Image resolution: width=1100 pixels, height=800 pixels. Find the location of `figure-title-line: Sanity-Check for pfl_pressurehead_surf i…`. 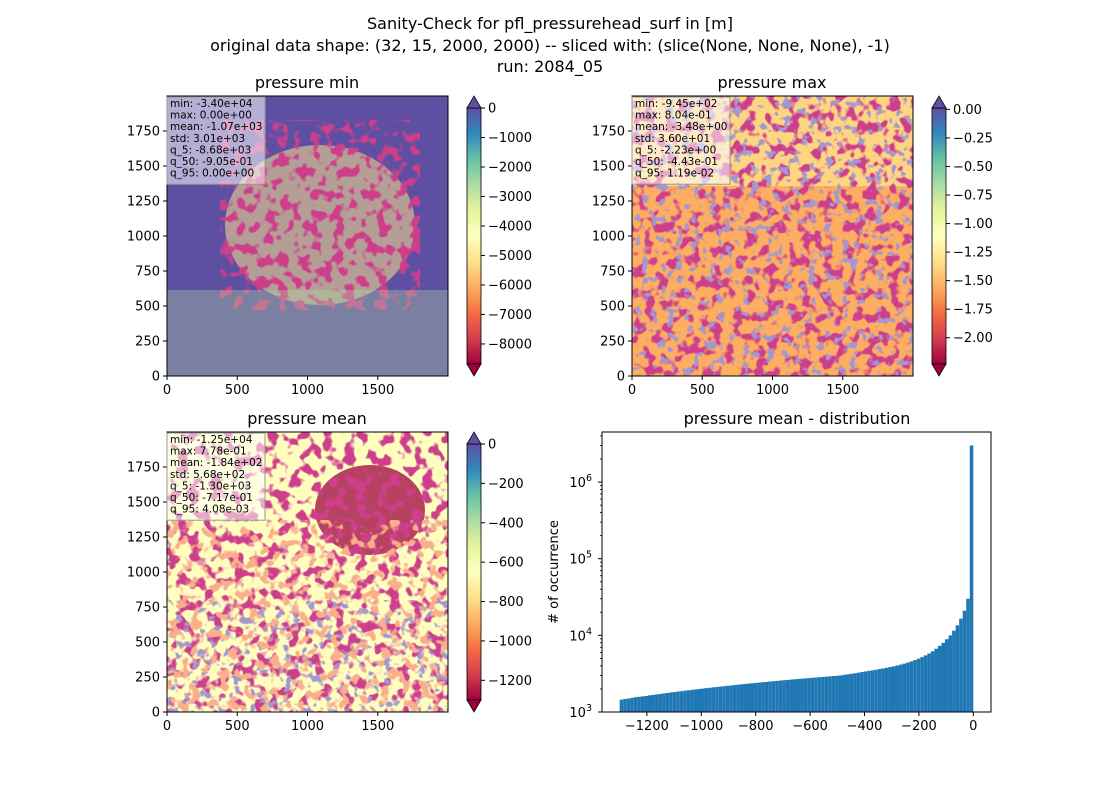

figure-title-line: Sanity-Check for pfl_pressurehead_surf i… is located at coordinates (550, 24).